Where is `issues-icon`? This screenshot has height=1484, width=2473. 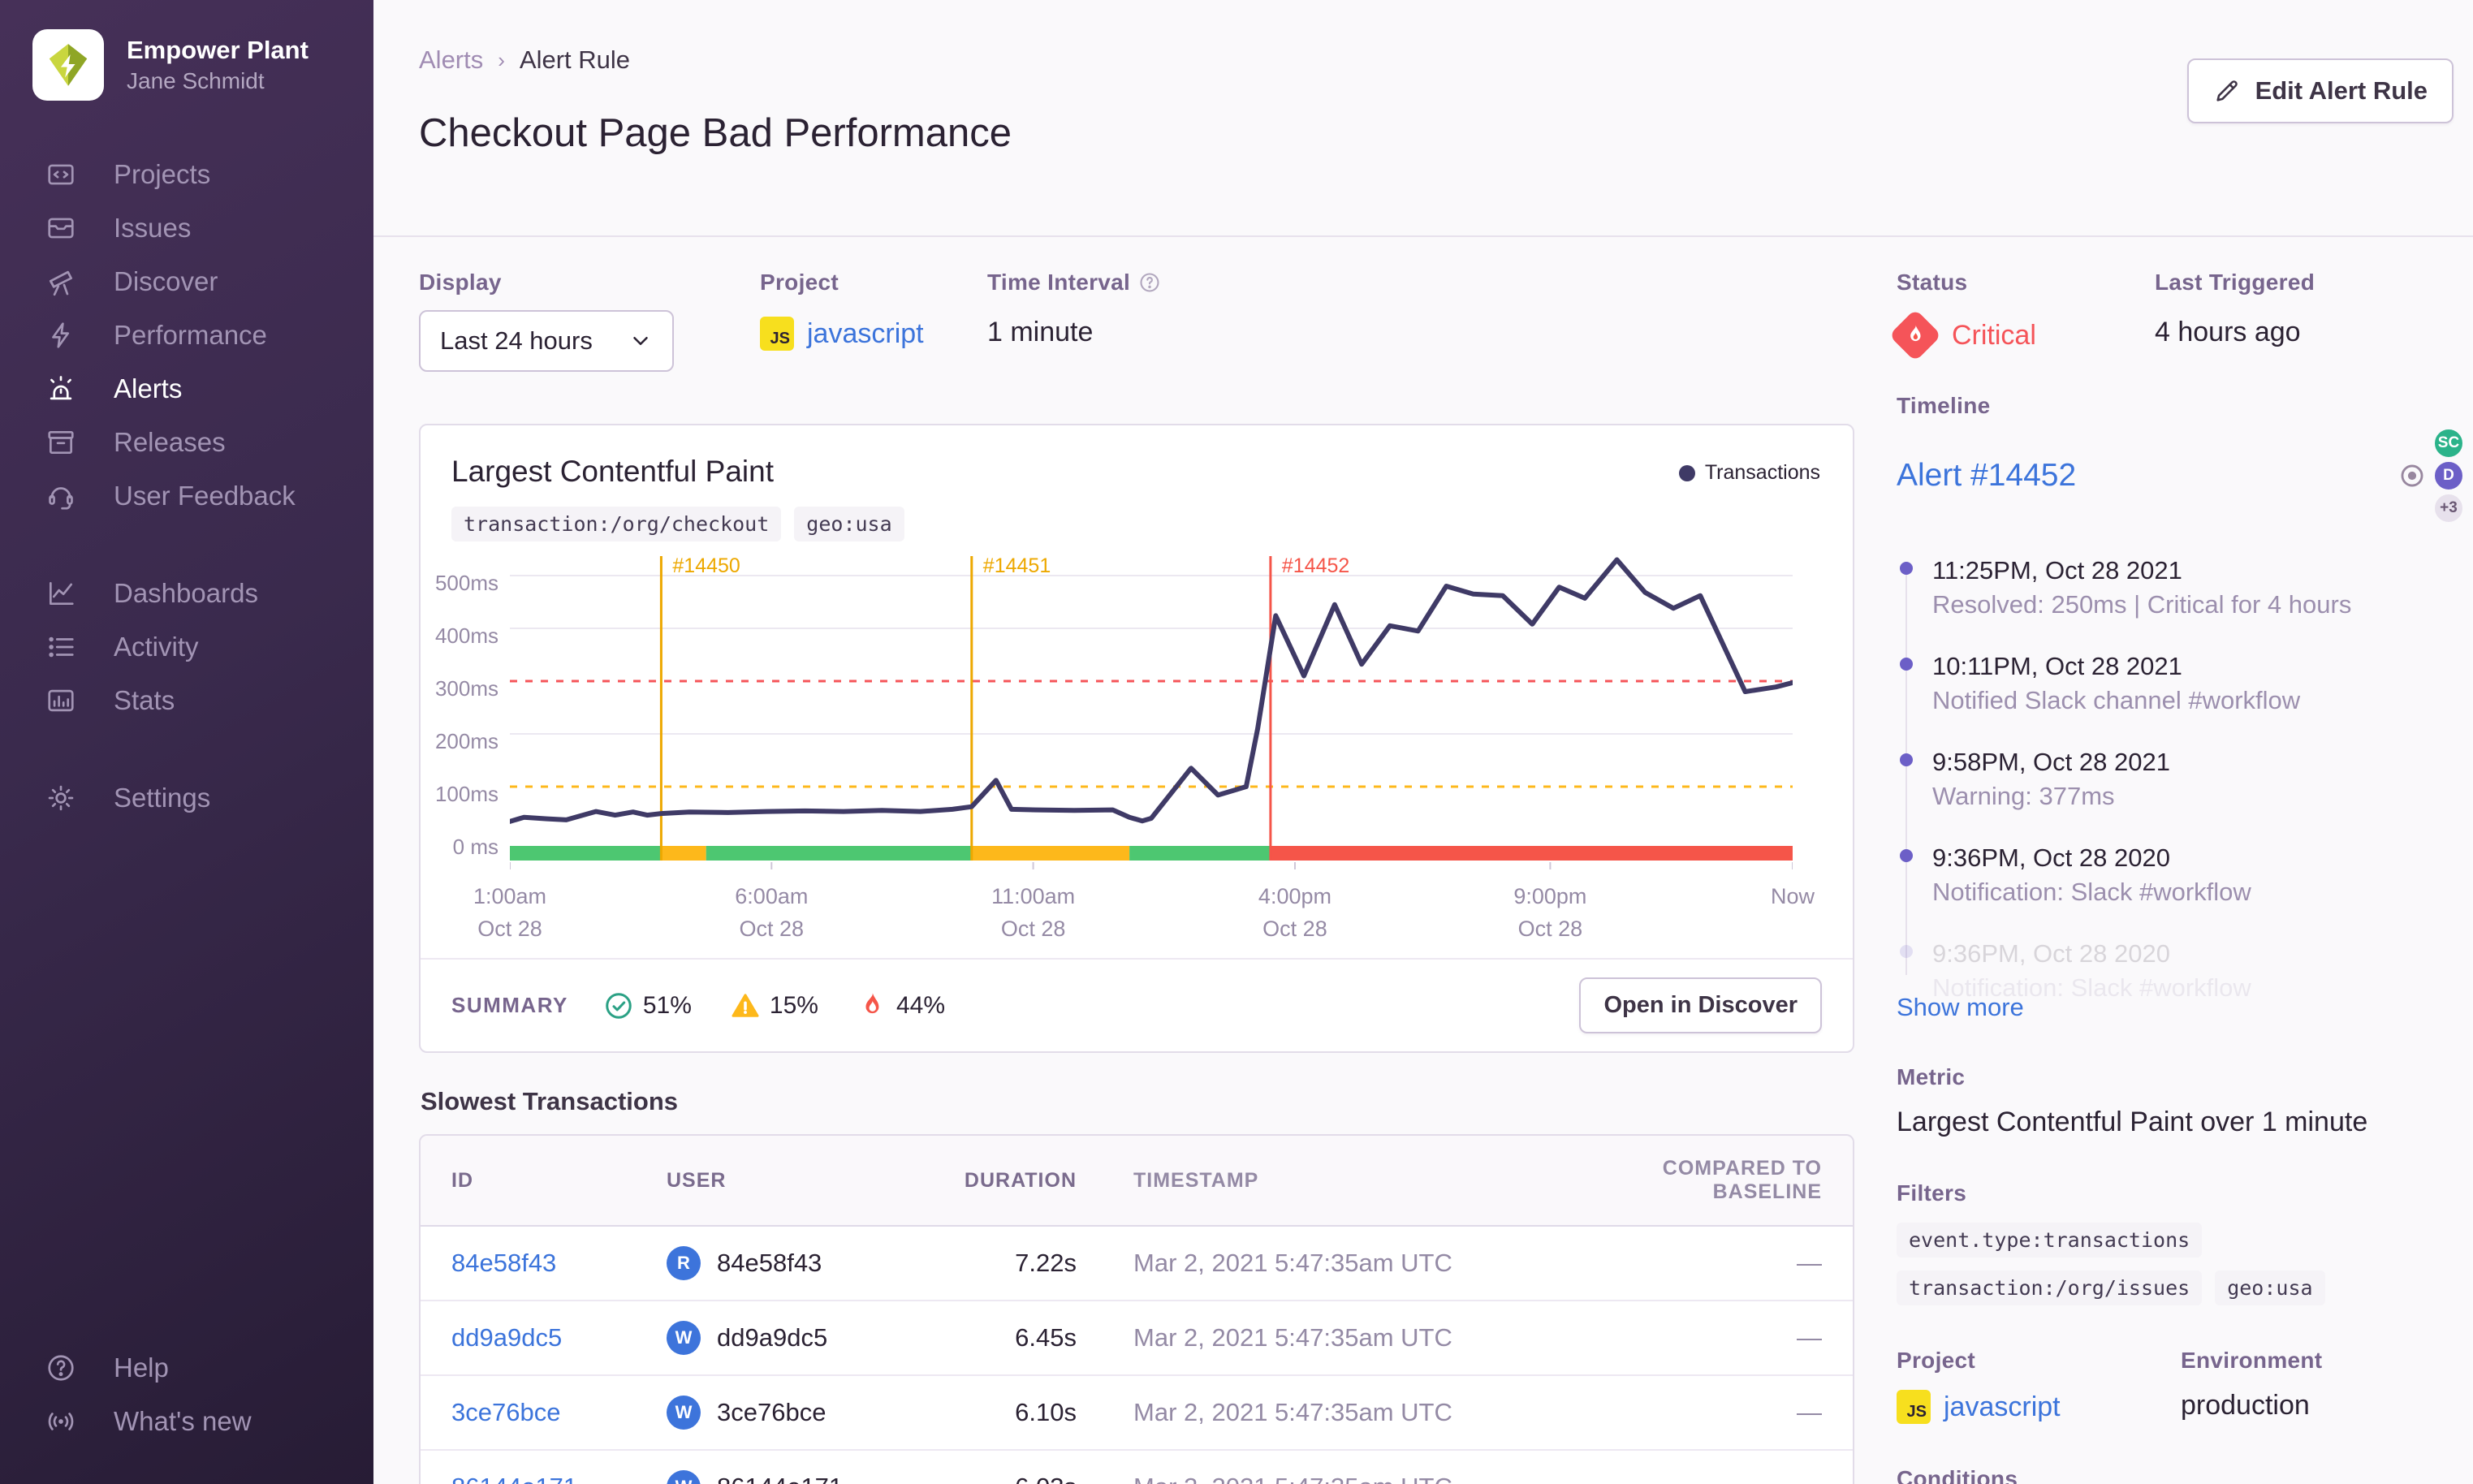 issues-icon is located at coordinates (61, 228).